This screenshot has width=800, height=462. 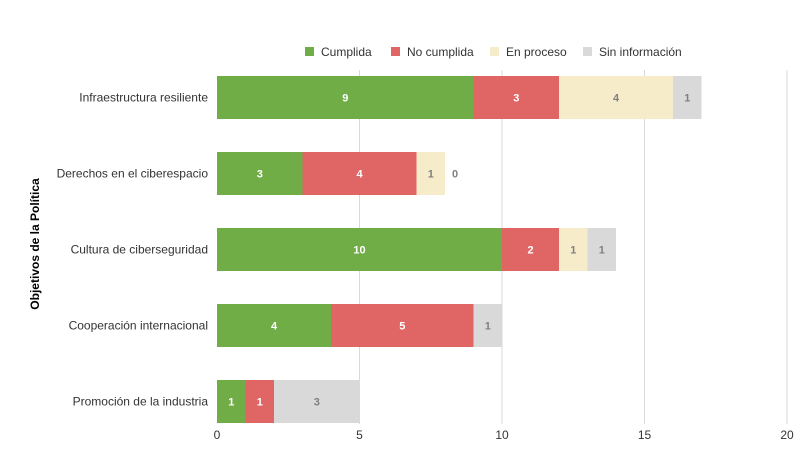 What do you see at coordinates (143, 98) in the screenshot?
I see `category-label: Infraestructura resiliente` at bounding box center [143, 98].